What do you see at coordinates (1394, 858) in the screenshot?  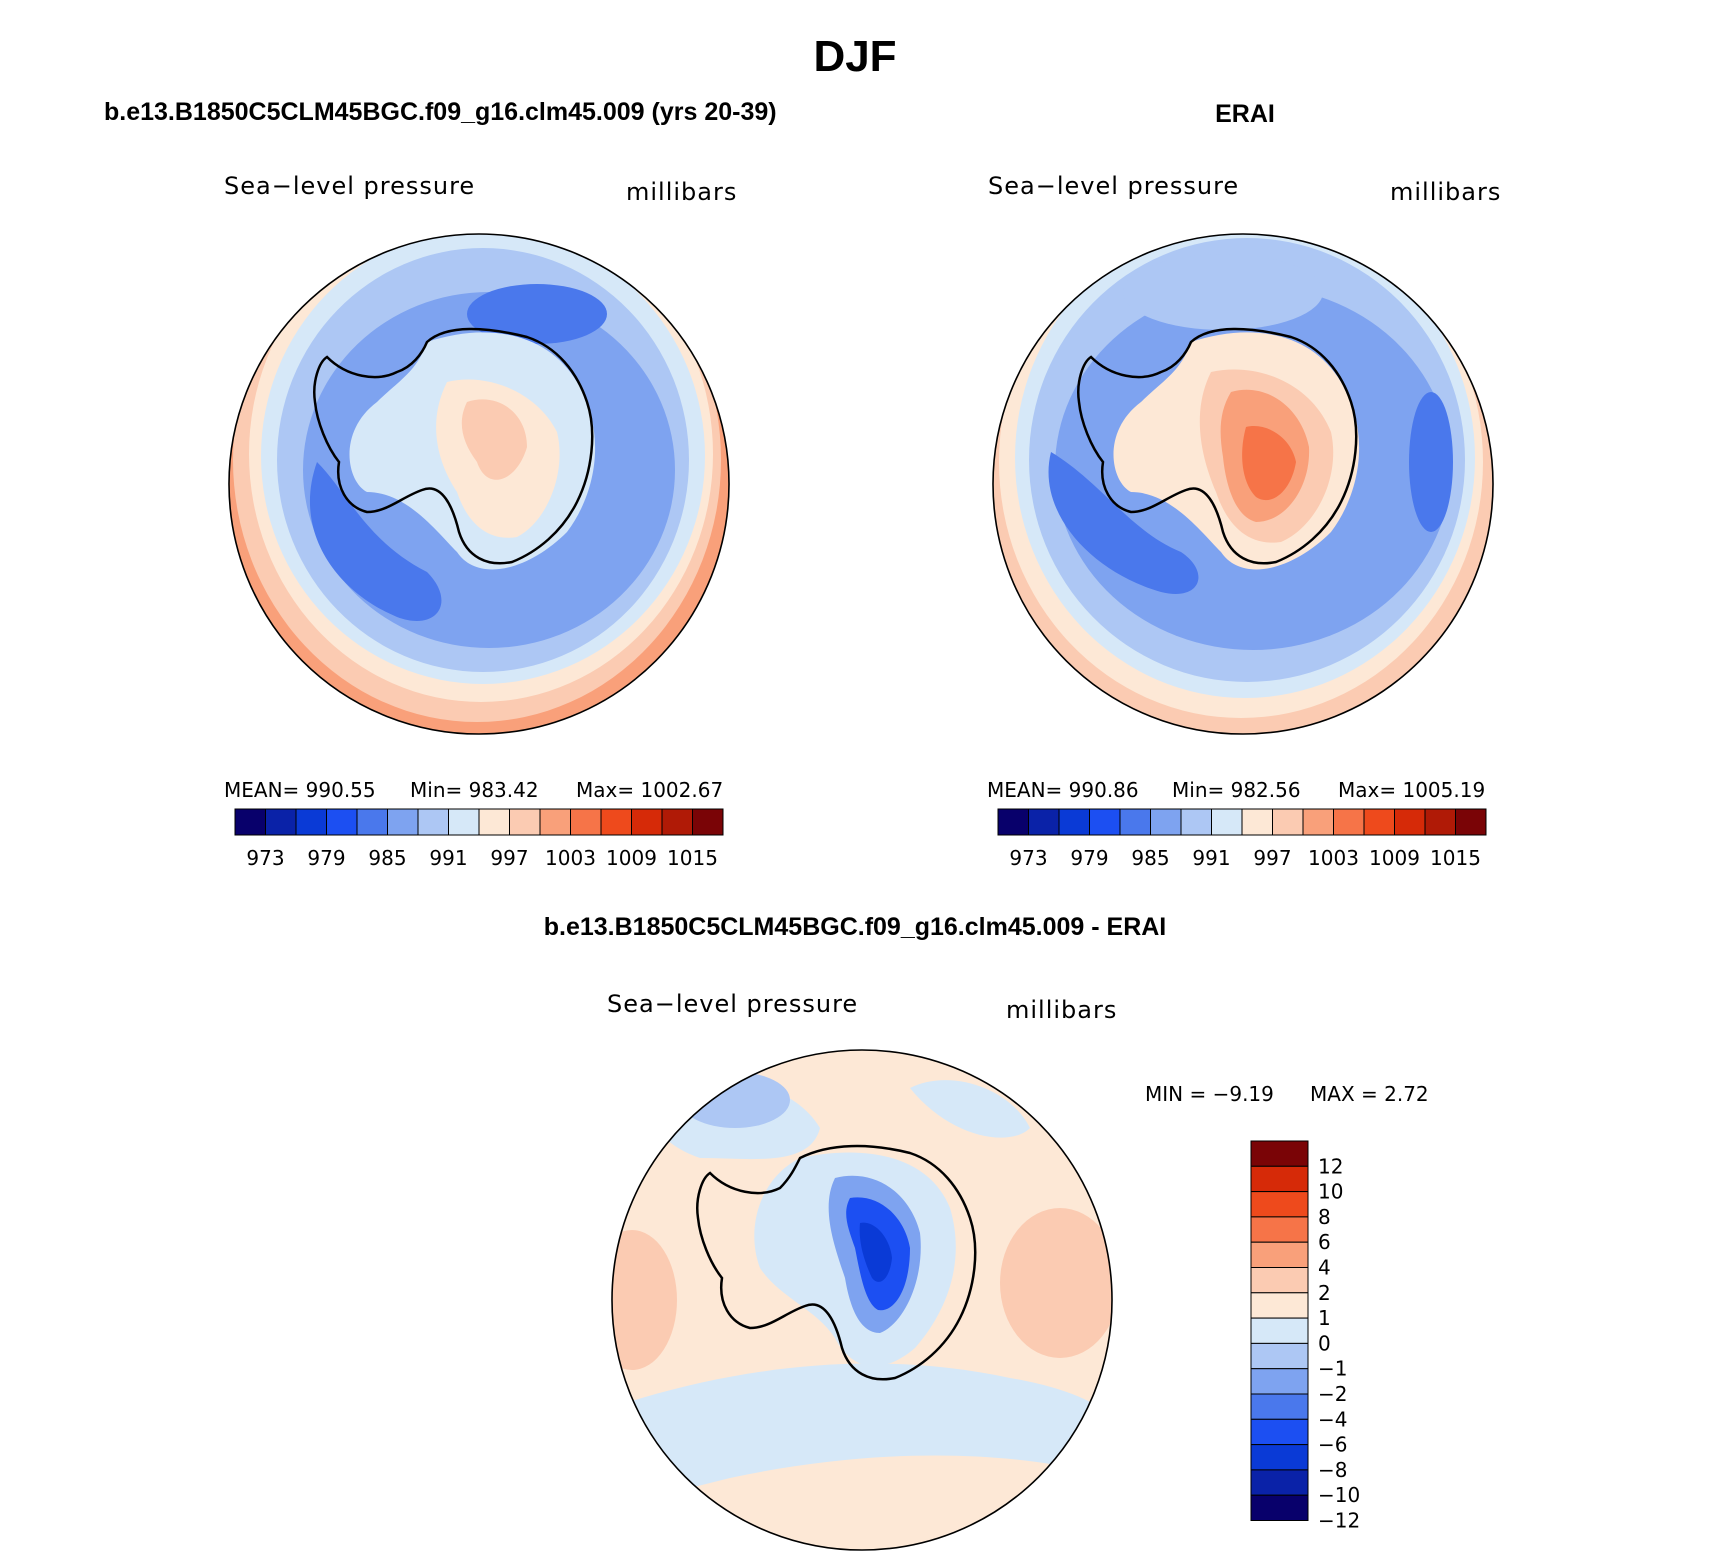 I see `right-colorbar-tick-label: 1009` at bounding box center [1394, 858].